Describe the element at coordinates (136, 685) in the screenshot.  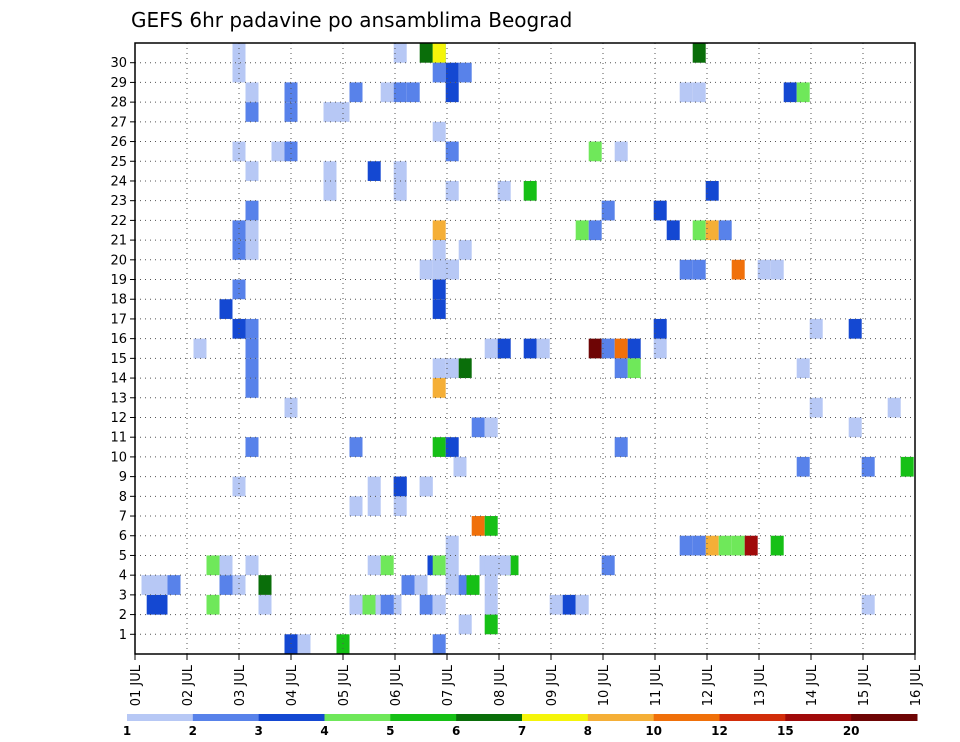
I see `x-tick-label: 01 JUL` at that location.